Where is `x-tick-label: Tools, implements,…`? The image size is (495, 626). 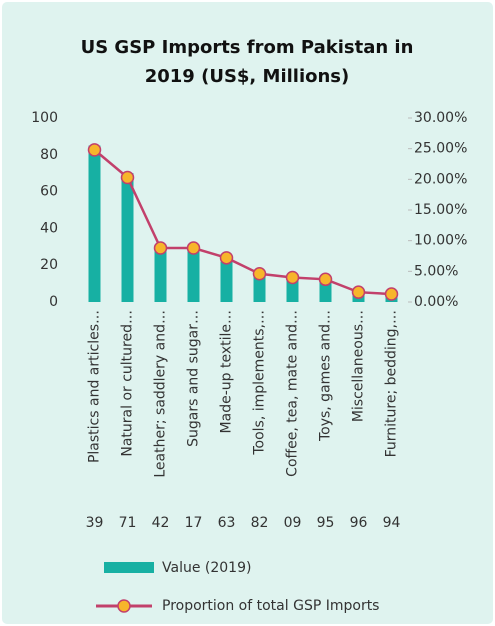 x-tick-label: Tools, implements,… is located at coordinates (260, 383).